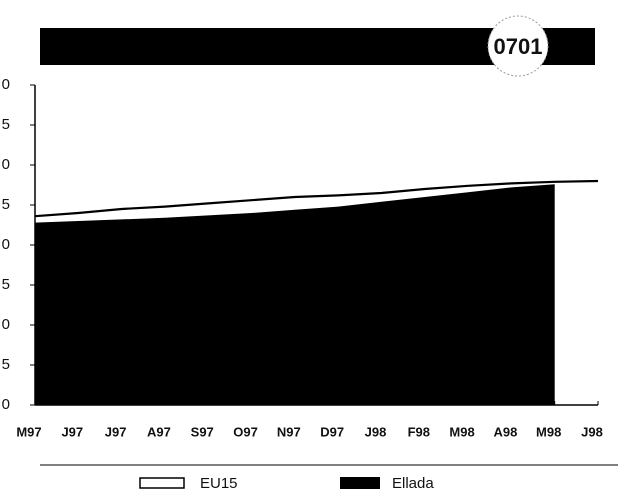  Describe the element at coordinates (413, 483) in the screenshot. I see `legend-label: Ellada` at that location.